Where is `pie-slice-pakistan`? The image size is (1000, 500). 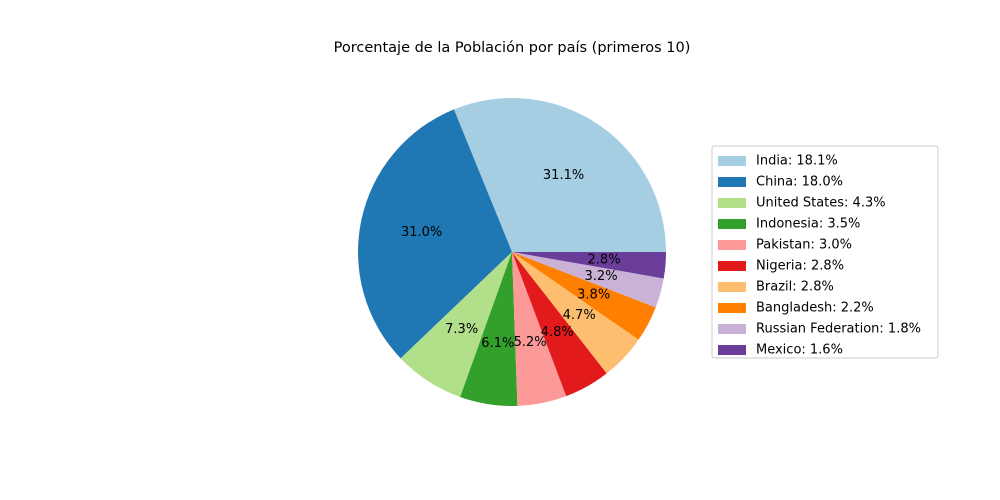 pie-slice-pakistan is located at coordinates (539, 329).